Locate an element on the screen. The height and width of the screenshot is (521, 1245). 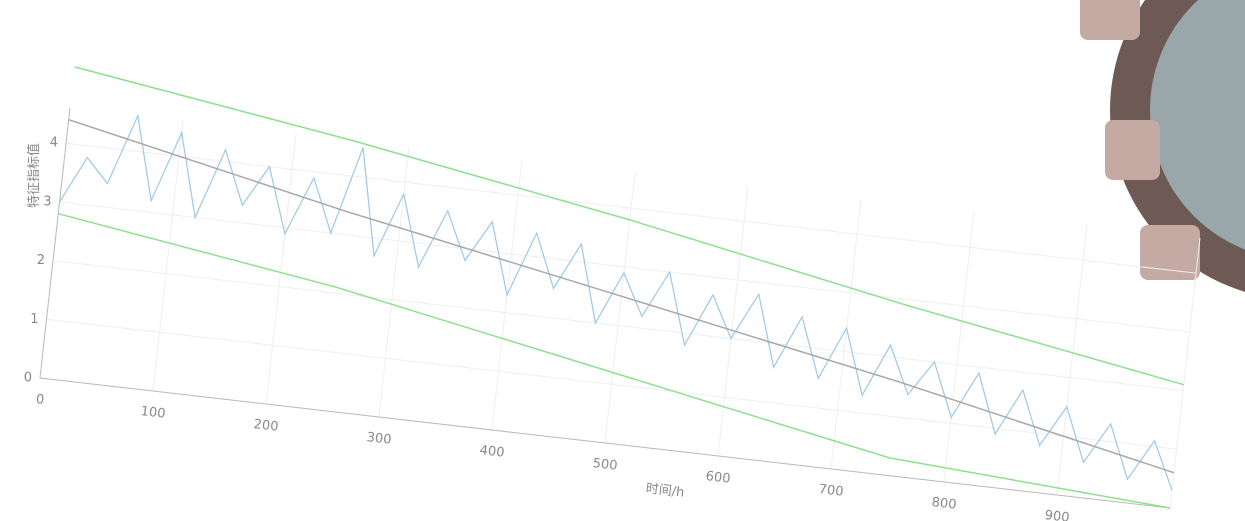
y-tick-label: 4 is located at coordinates (54, 143).